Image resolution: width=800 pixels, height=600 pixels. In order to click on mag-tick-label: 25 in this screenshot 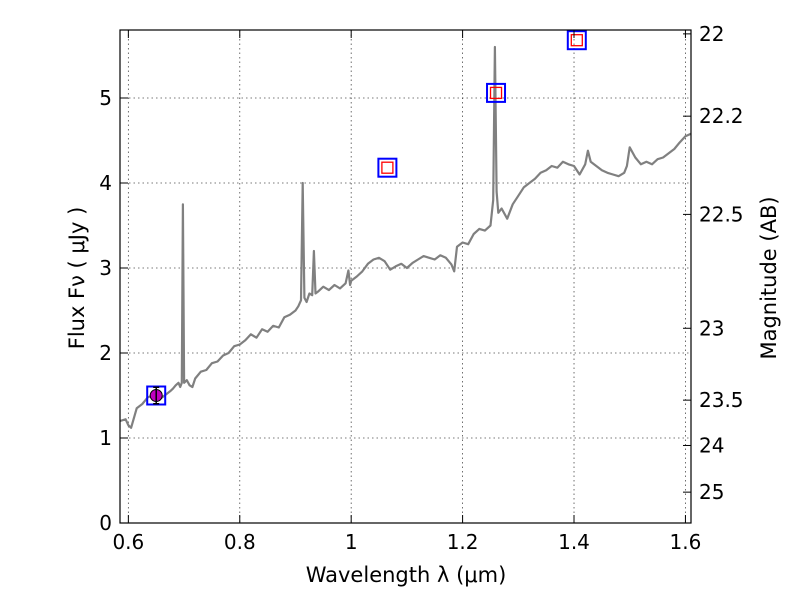, I will do `click(711, 492)`.